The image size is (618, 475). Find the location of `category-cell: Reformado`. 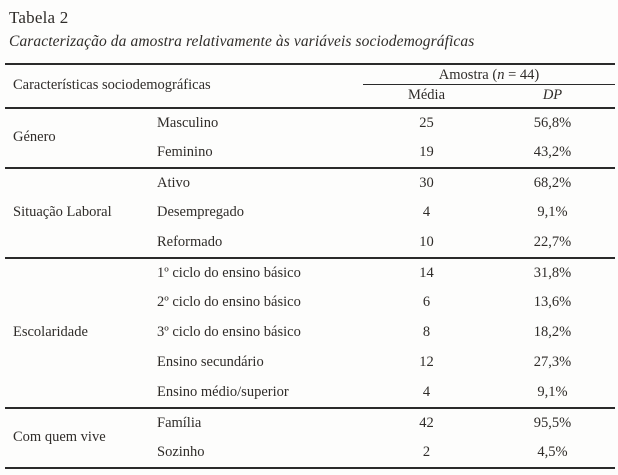

category-cell: Reformado is located at coordinates (190, 241).